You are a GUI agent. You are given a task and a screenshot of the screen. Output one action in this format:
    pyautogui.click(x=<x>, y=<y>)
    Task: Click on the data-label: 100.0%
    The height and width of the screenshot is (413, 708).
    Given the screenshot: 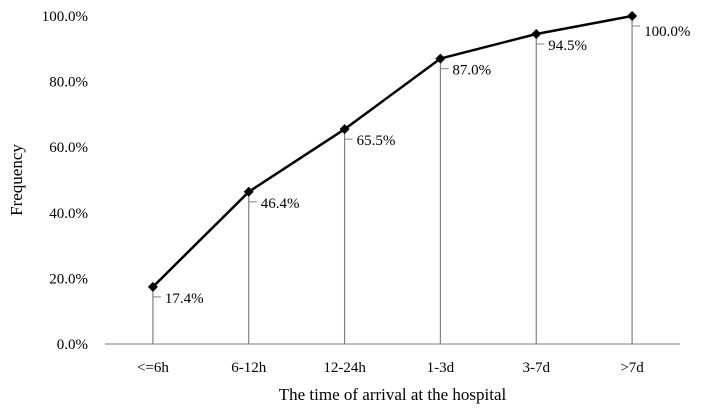 What is the action you would take?
    pyautogui.click(x=667, y=32)
    